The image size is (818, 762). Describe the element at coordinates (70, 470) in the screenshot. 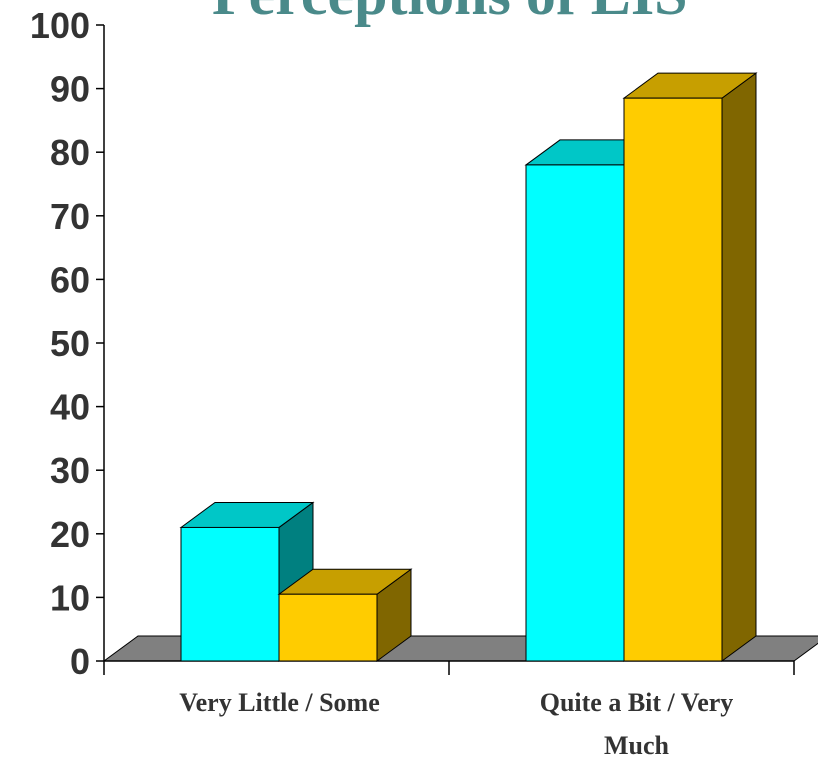

I see `y-tick-label: 30` at that location.